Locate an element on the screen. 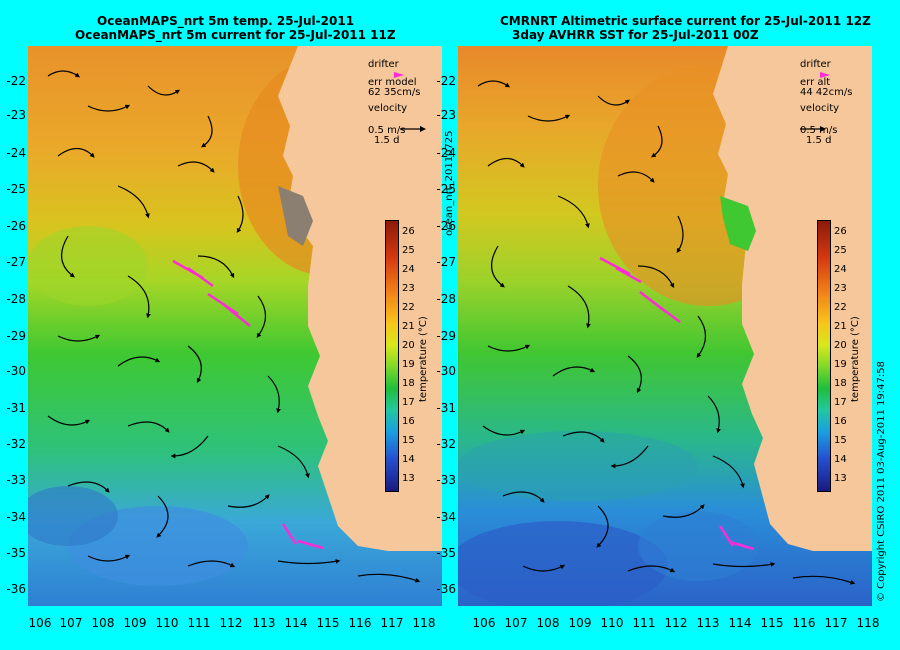  colorbar-tick-label: 14 is located at coordinates (408, 459).